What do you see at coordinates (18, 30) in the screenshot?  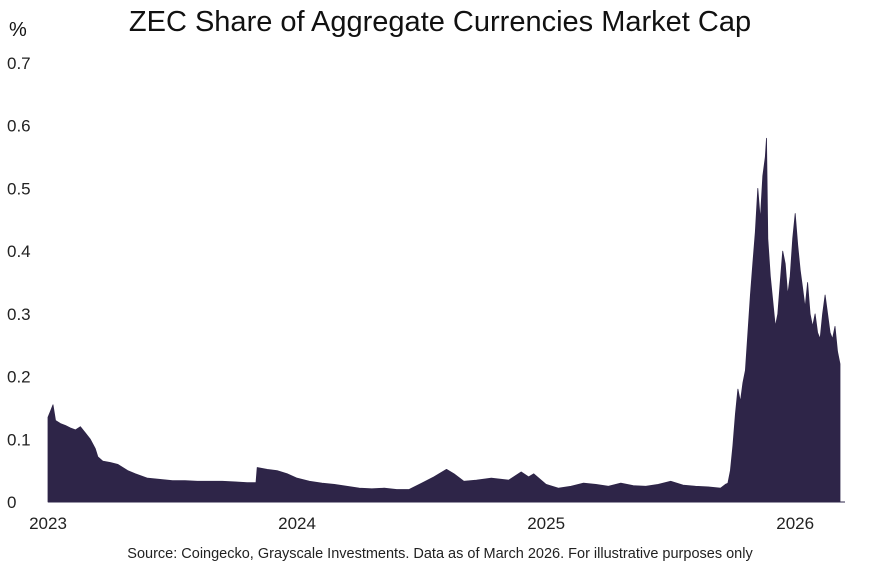 I see `y-axis-unit-label: %` at bounding box center [18, 30].